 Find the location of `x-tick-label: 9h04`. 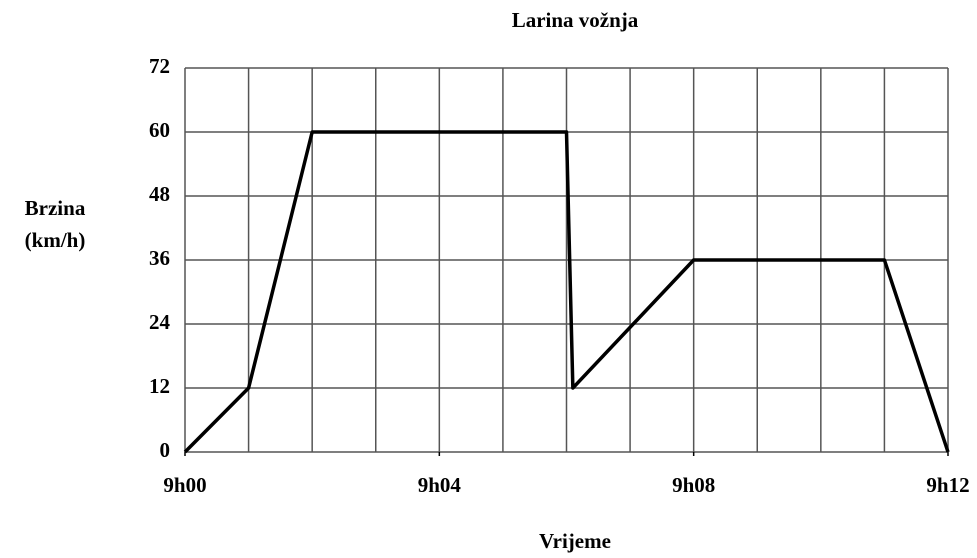

x-tick-label: 9h04 is located at coordinates (440, 485).